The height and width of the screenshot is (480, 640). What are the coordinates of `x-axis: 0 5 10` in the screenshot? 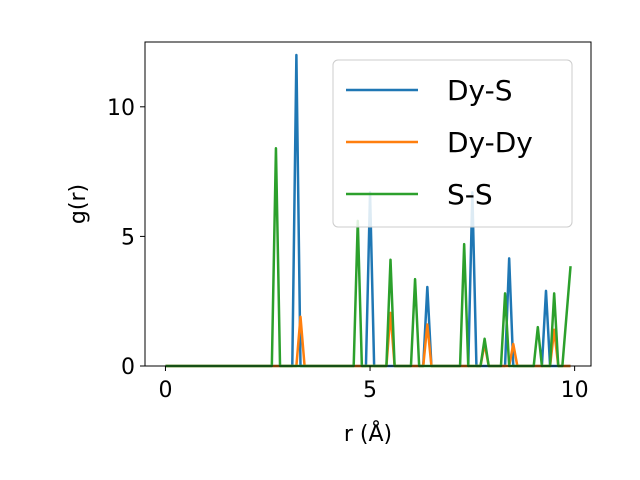 It's located at (373, 384).